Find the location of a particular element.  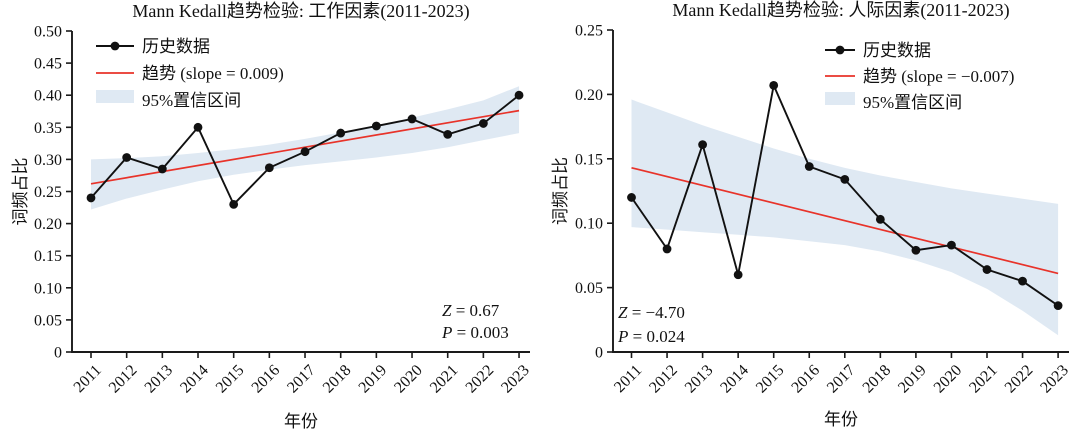

y-axis: 0 0.05 0.10 0.15 0.20 0.25 is located at coordinates (594, 192).